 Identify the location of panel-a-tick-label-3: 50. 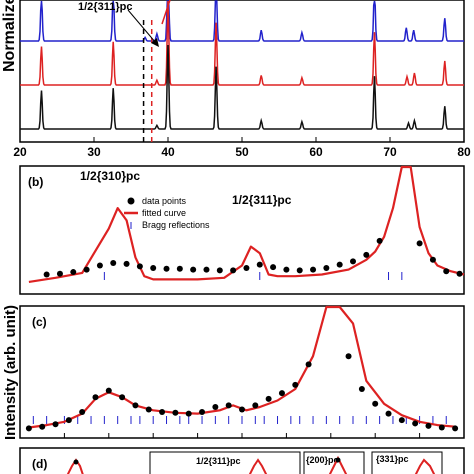
(242, 152).